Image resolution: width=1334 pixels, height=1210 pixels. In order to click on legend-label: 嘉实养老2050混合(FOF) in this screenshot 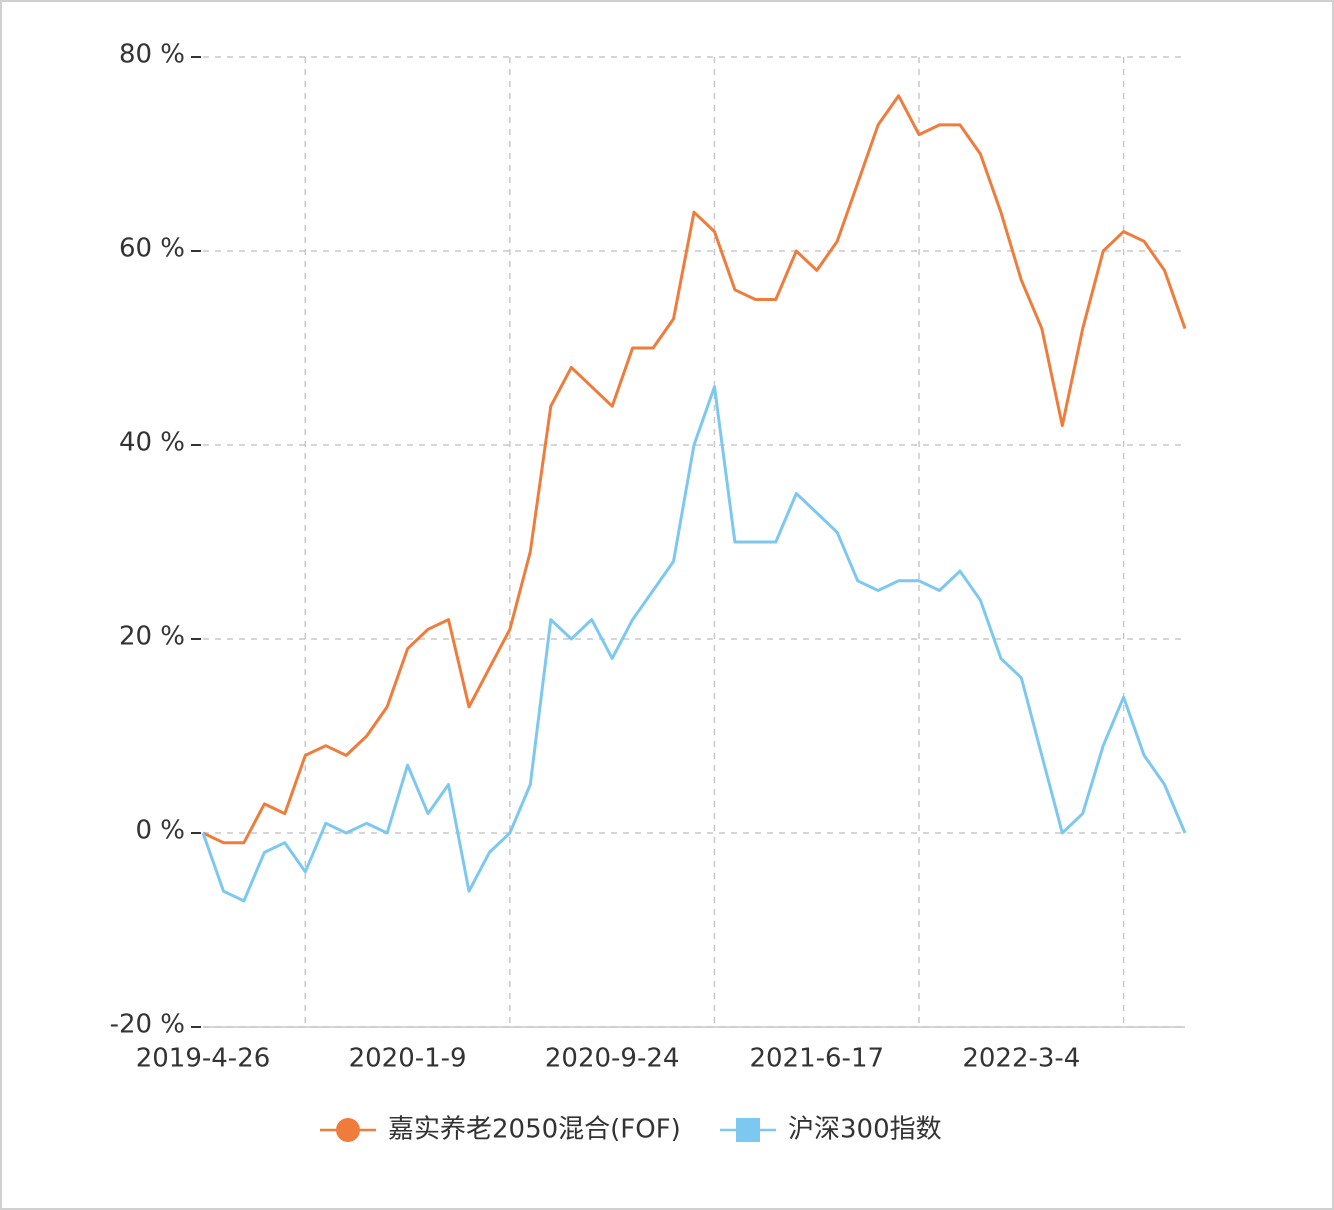, I will do `click(534, 1130)`.